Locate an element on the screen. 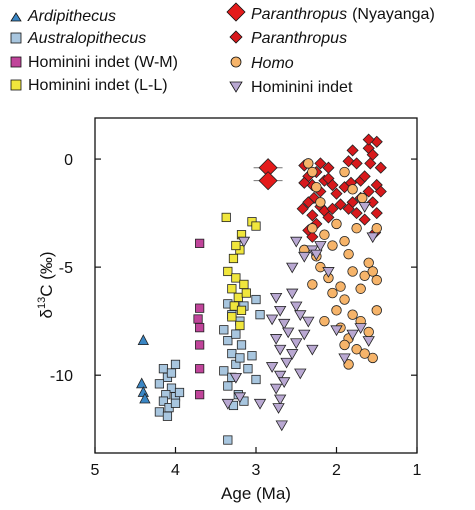  legend-item-ardipithecus: Ardipithecus is located at coordinates (63, 16).